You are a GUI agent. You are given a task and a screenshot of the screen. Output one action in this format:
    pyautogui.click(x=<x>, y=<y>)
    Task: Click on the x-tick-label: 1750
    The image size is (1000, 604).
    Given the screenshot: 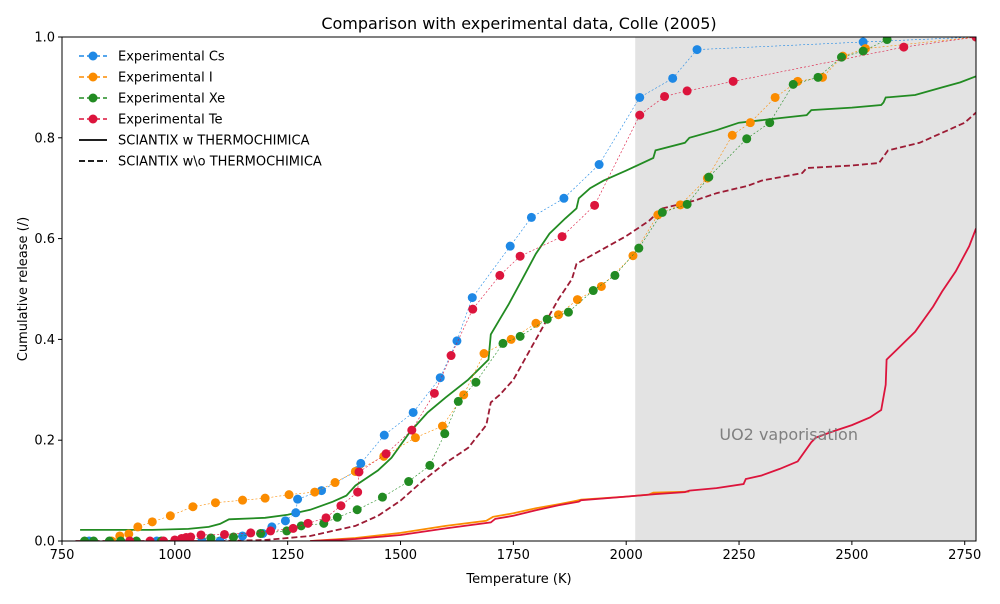 What is the action you would take?
    pyautogui.click(x=513, y=555)
    